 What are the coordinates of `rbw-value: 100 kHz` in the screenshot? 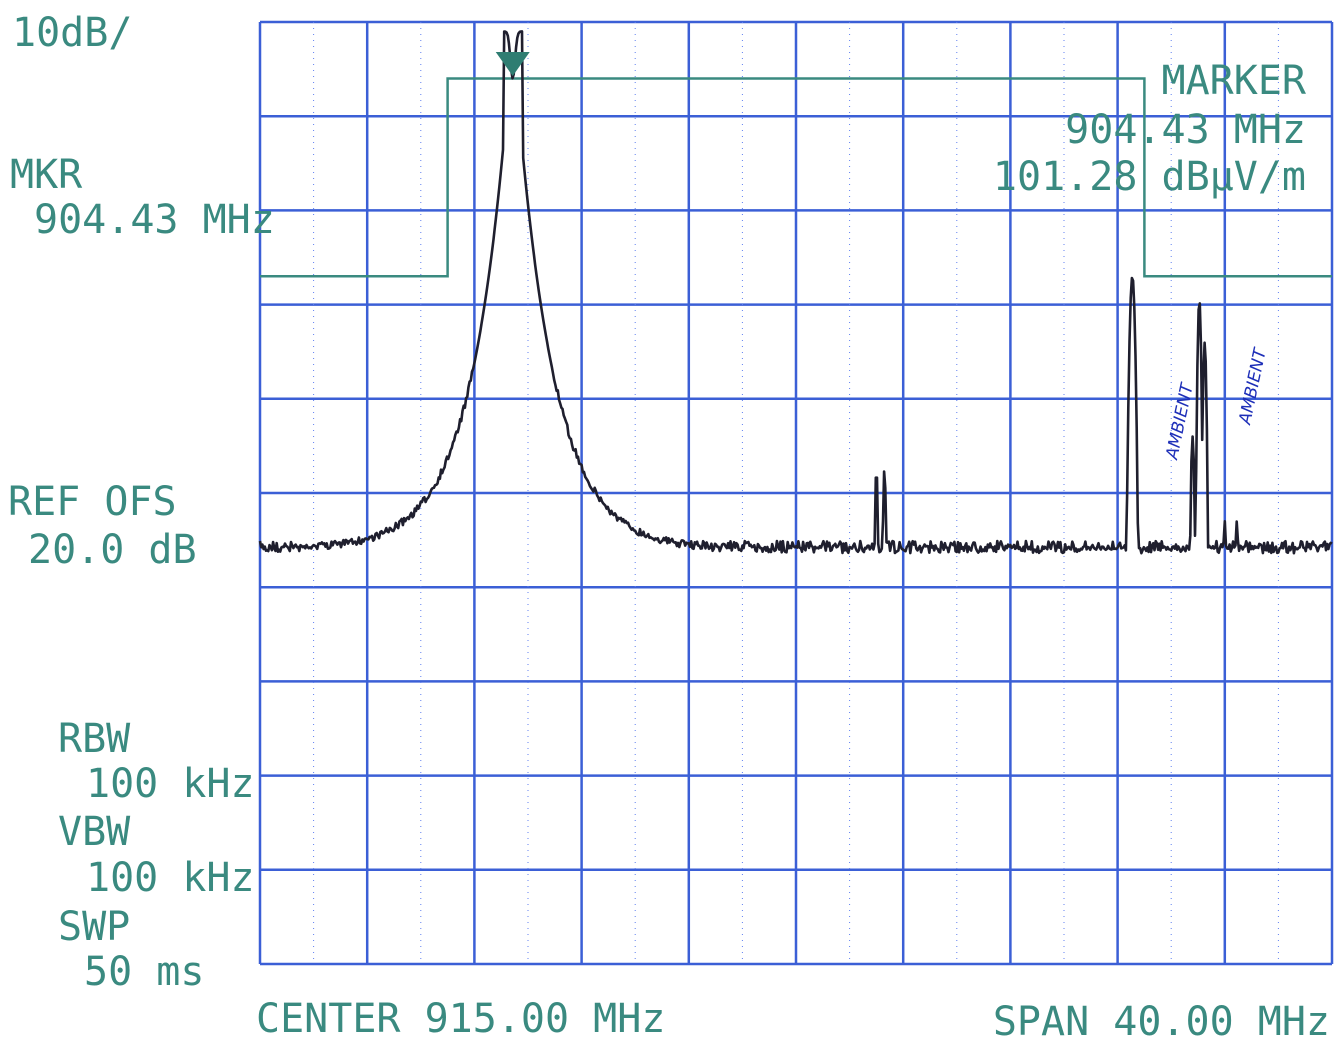 It's located at (170, 784).